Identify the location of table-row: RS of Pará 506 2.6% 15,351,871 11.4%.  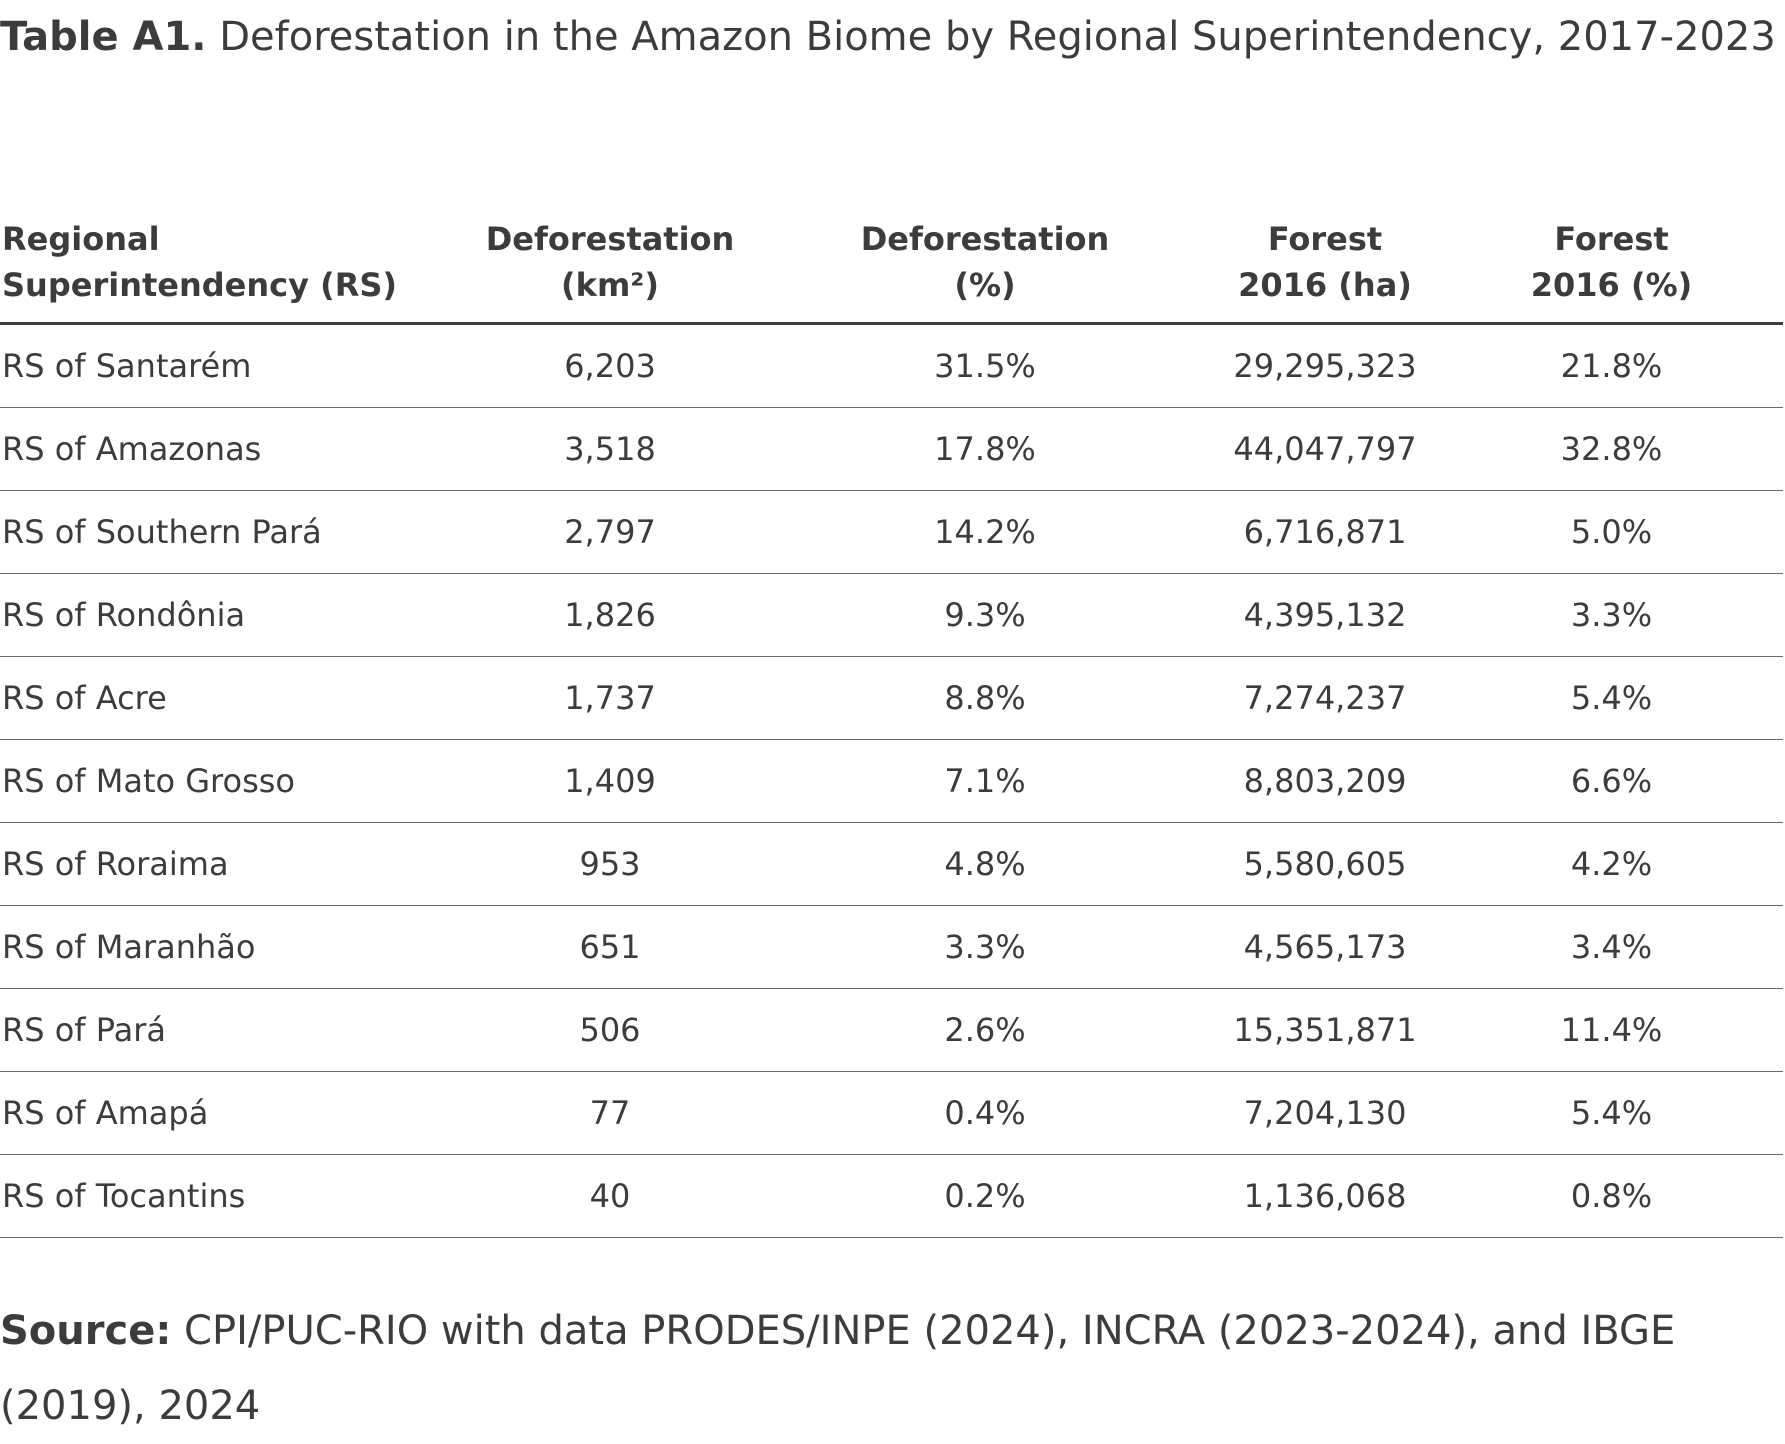
(891, 1030).